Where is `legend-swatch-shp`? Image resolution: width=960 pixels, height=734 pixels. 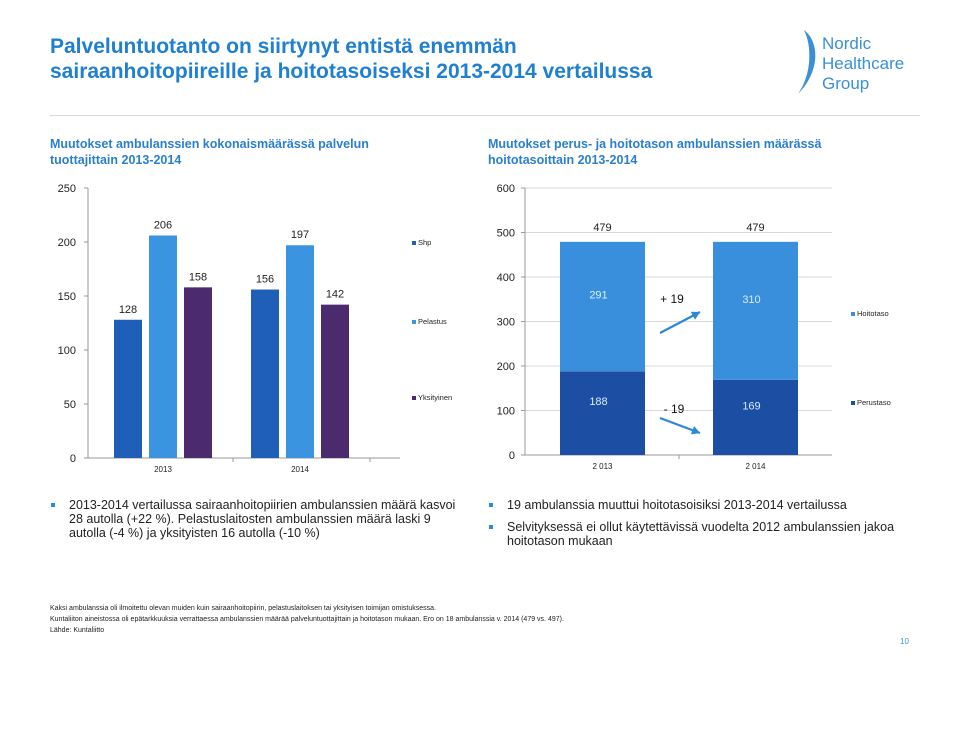 legend-swatch-shp is located at coordinates (414, 243).